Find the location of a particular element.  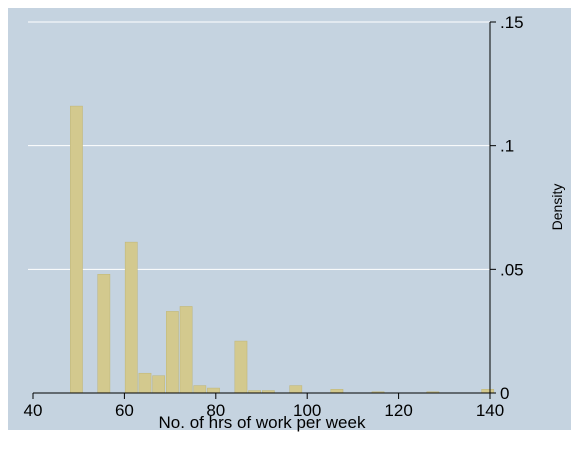

y-tick-label: .15 is located at coordinates (512, 22).